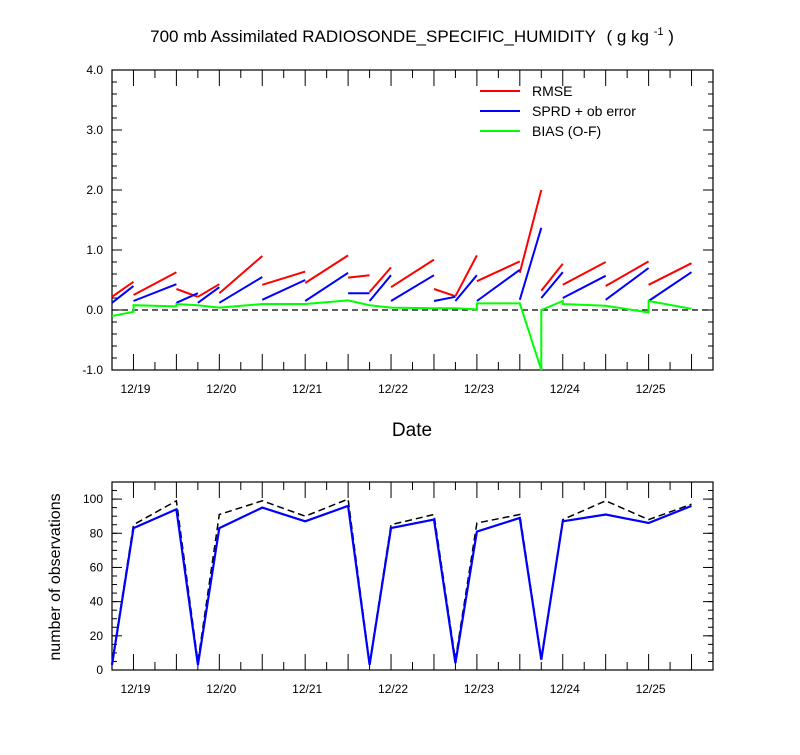 The image size is (800, 755). What do you see at coordinates (479, 689) in the screenshot?
I see `obs-x-tick-label: 12/23` at bounding box center [479, 689].